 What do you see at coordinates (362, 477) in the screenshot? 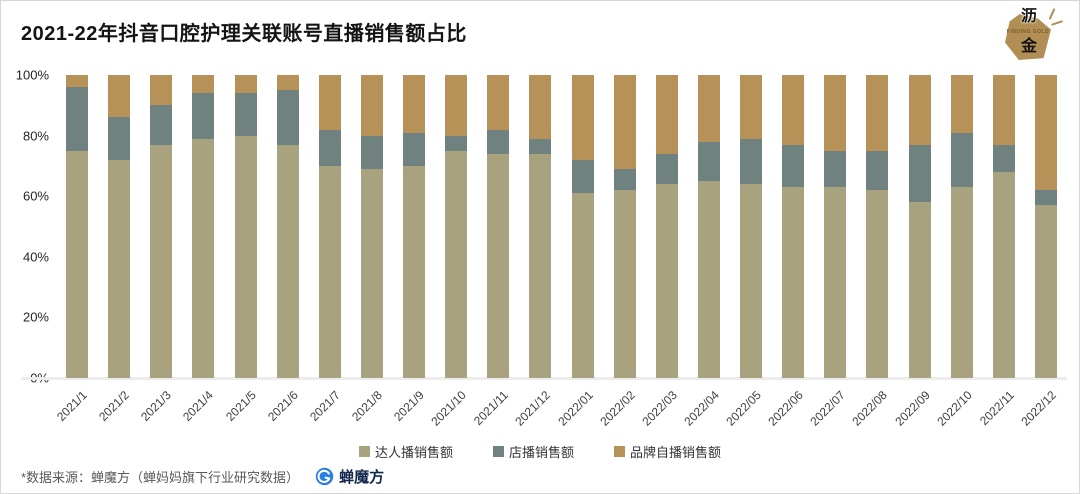
I see `chanmofang-name: 蝉魔方` at bounding box center [362, 477].